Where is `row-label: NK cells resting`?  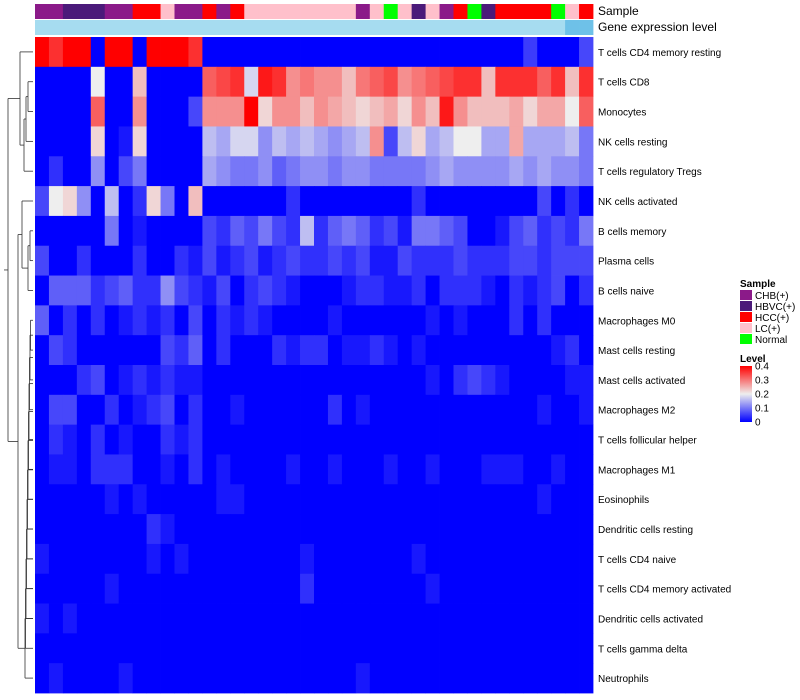 row-label: NK cells resting is located at coordinates (632, 142).